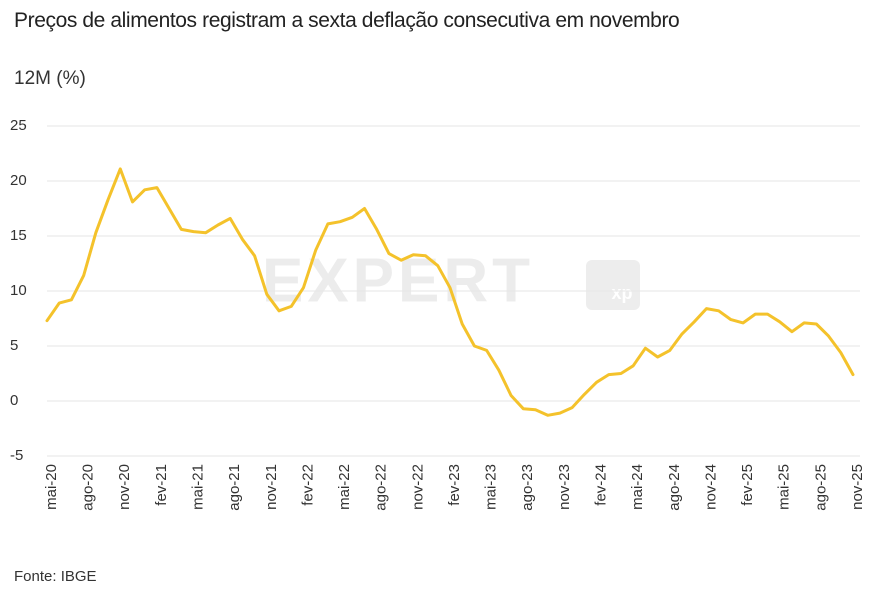 This screenshot has height=592, width=887. Describe the element at coordinates (50, 78) in the screenshot. I see `chart-subtitle: 12M (%)` at that location.